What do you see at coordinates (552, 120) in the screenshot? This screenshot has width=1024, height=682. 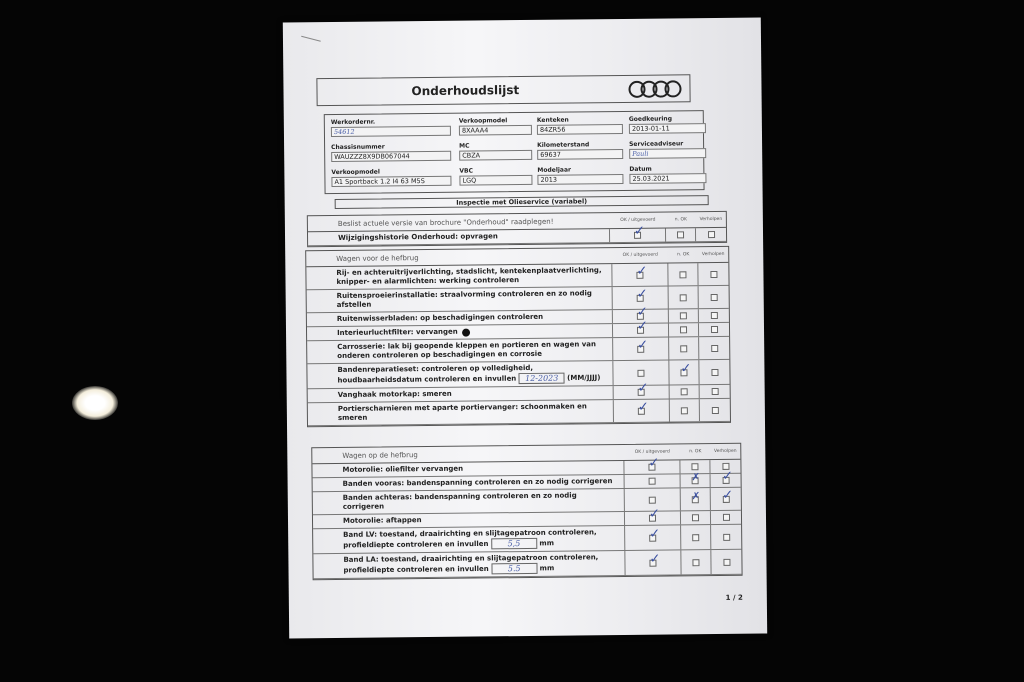 I see `info-label: Kenteken` at bounding box center [552, 120].